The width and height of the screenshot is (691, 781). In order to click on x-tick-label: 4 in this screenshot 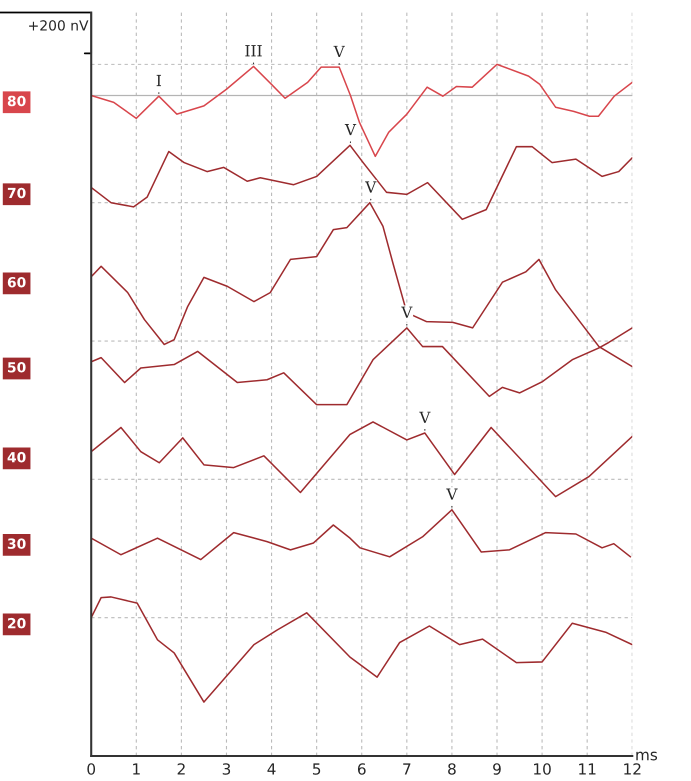, I will do `click(271, 769)`.